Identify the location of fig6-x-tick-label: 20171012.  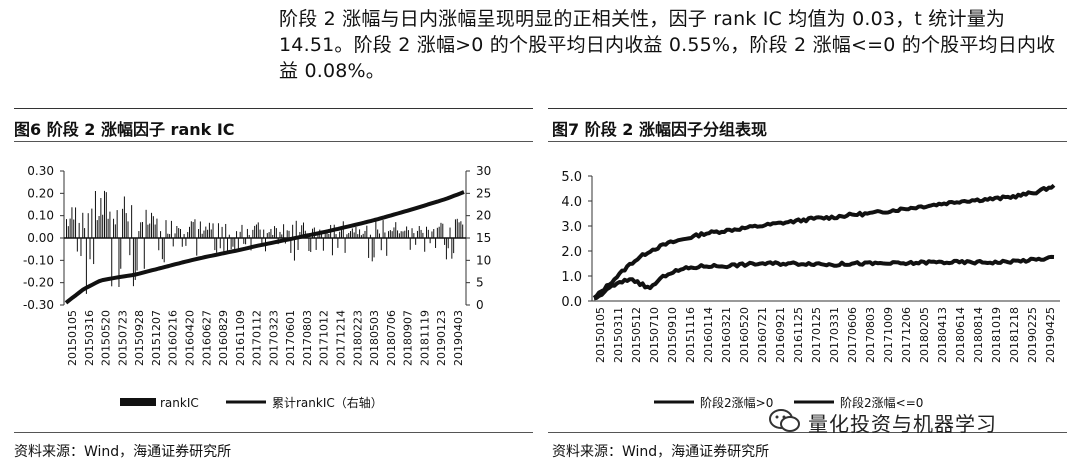
(324, 338).